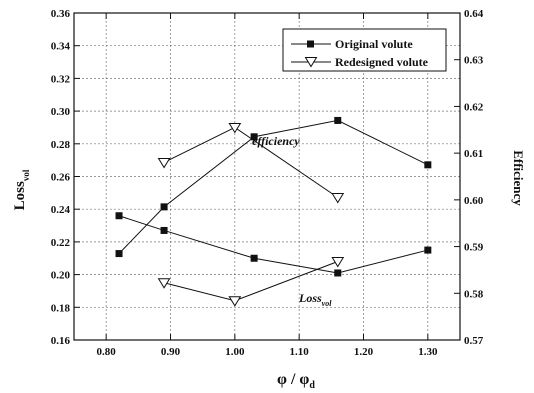  Describe the element at coordinates (61, 178) in the screenshot. I see `y-left-tick-label: 0.26` at that location.